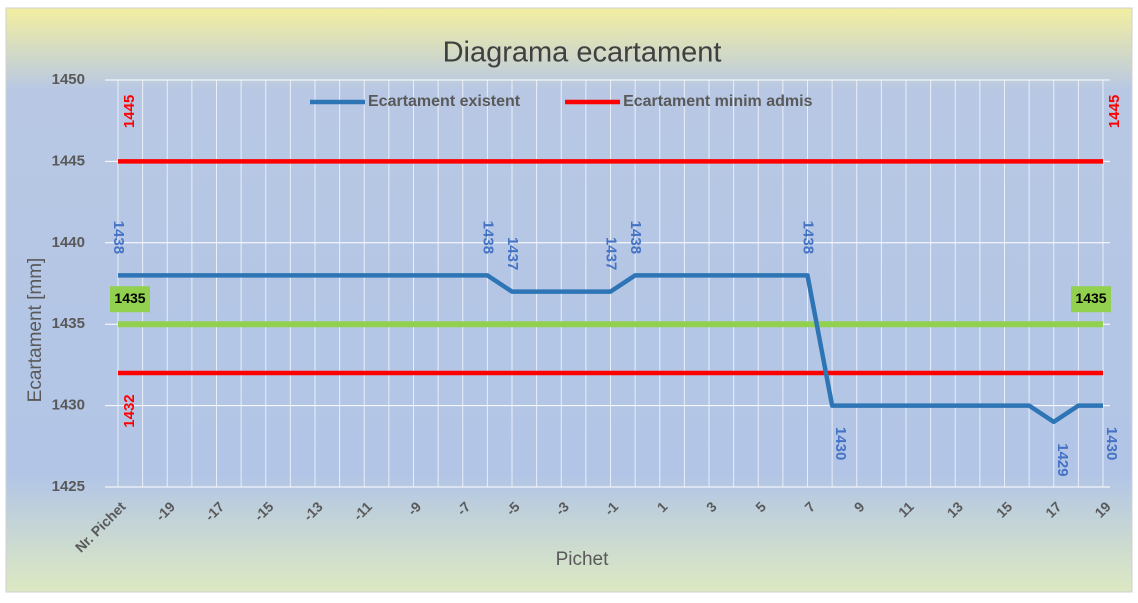 Image resolution: width=1138 pixels, height=603 pixels. Describe the element at coordinates (444, 101) in the screenshot. I see `legend-label: Ecartament existent` at that location.